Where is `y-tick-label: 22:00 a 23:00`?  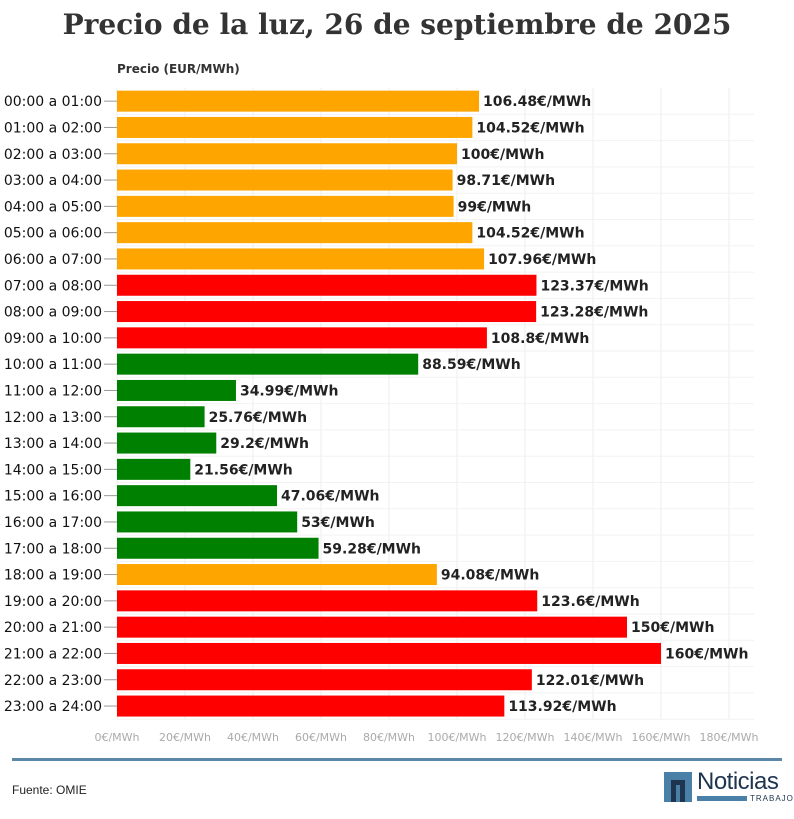
y-tick-label: 22:00 a 23:00 is located at coordinates (53, 681).